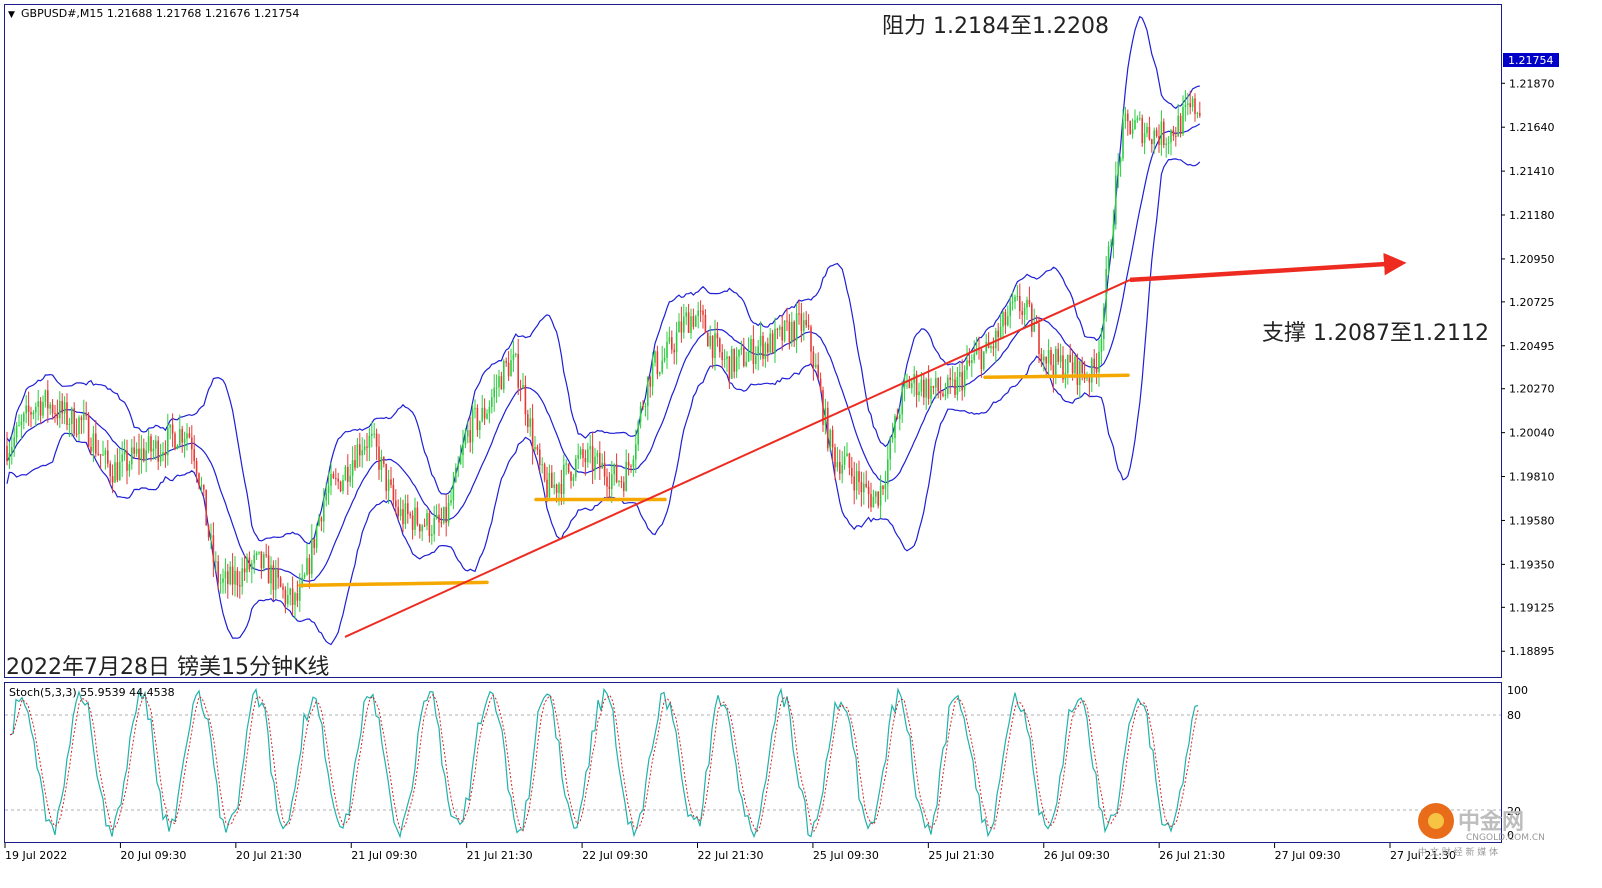  Describe the element at coordinates (995, 26) in the screenshot. I see `resistance-annotation: 阻力 1.2184至1.2208` at that location.